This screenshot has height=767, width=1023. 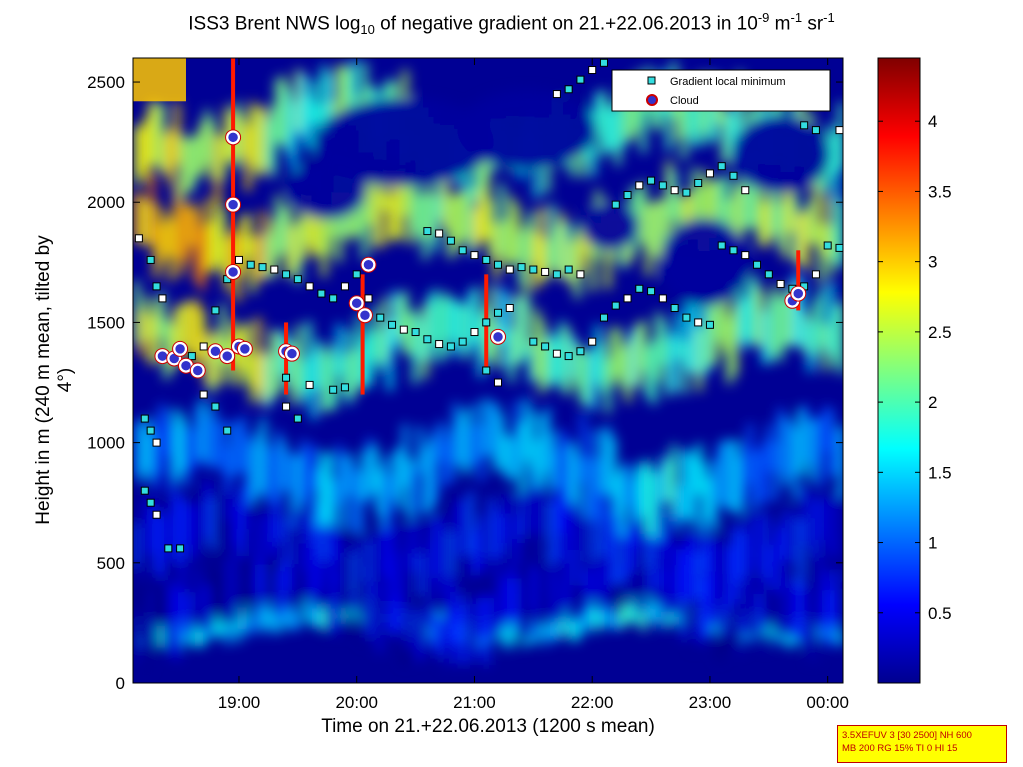 I want to click on colorbar, so click(x=899, y=370).